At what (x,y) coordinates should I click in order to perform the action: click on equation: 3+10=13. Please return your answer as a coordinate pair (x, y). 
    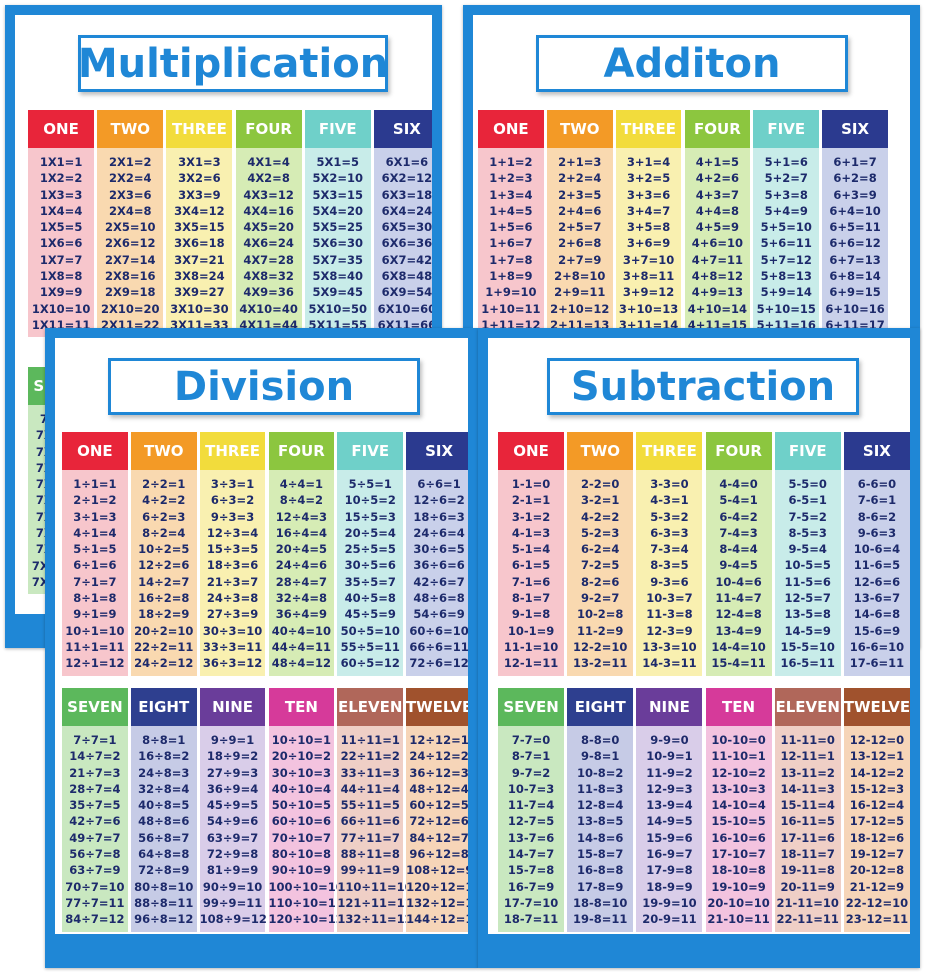
    Looking at the image, I should click on (648, 308).